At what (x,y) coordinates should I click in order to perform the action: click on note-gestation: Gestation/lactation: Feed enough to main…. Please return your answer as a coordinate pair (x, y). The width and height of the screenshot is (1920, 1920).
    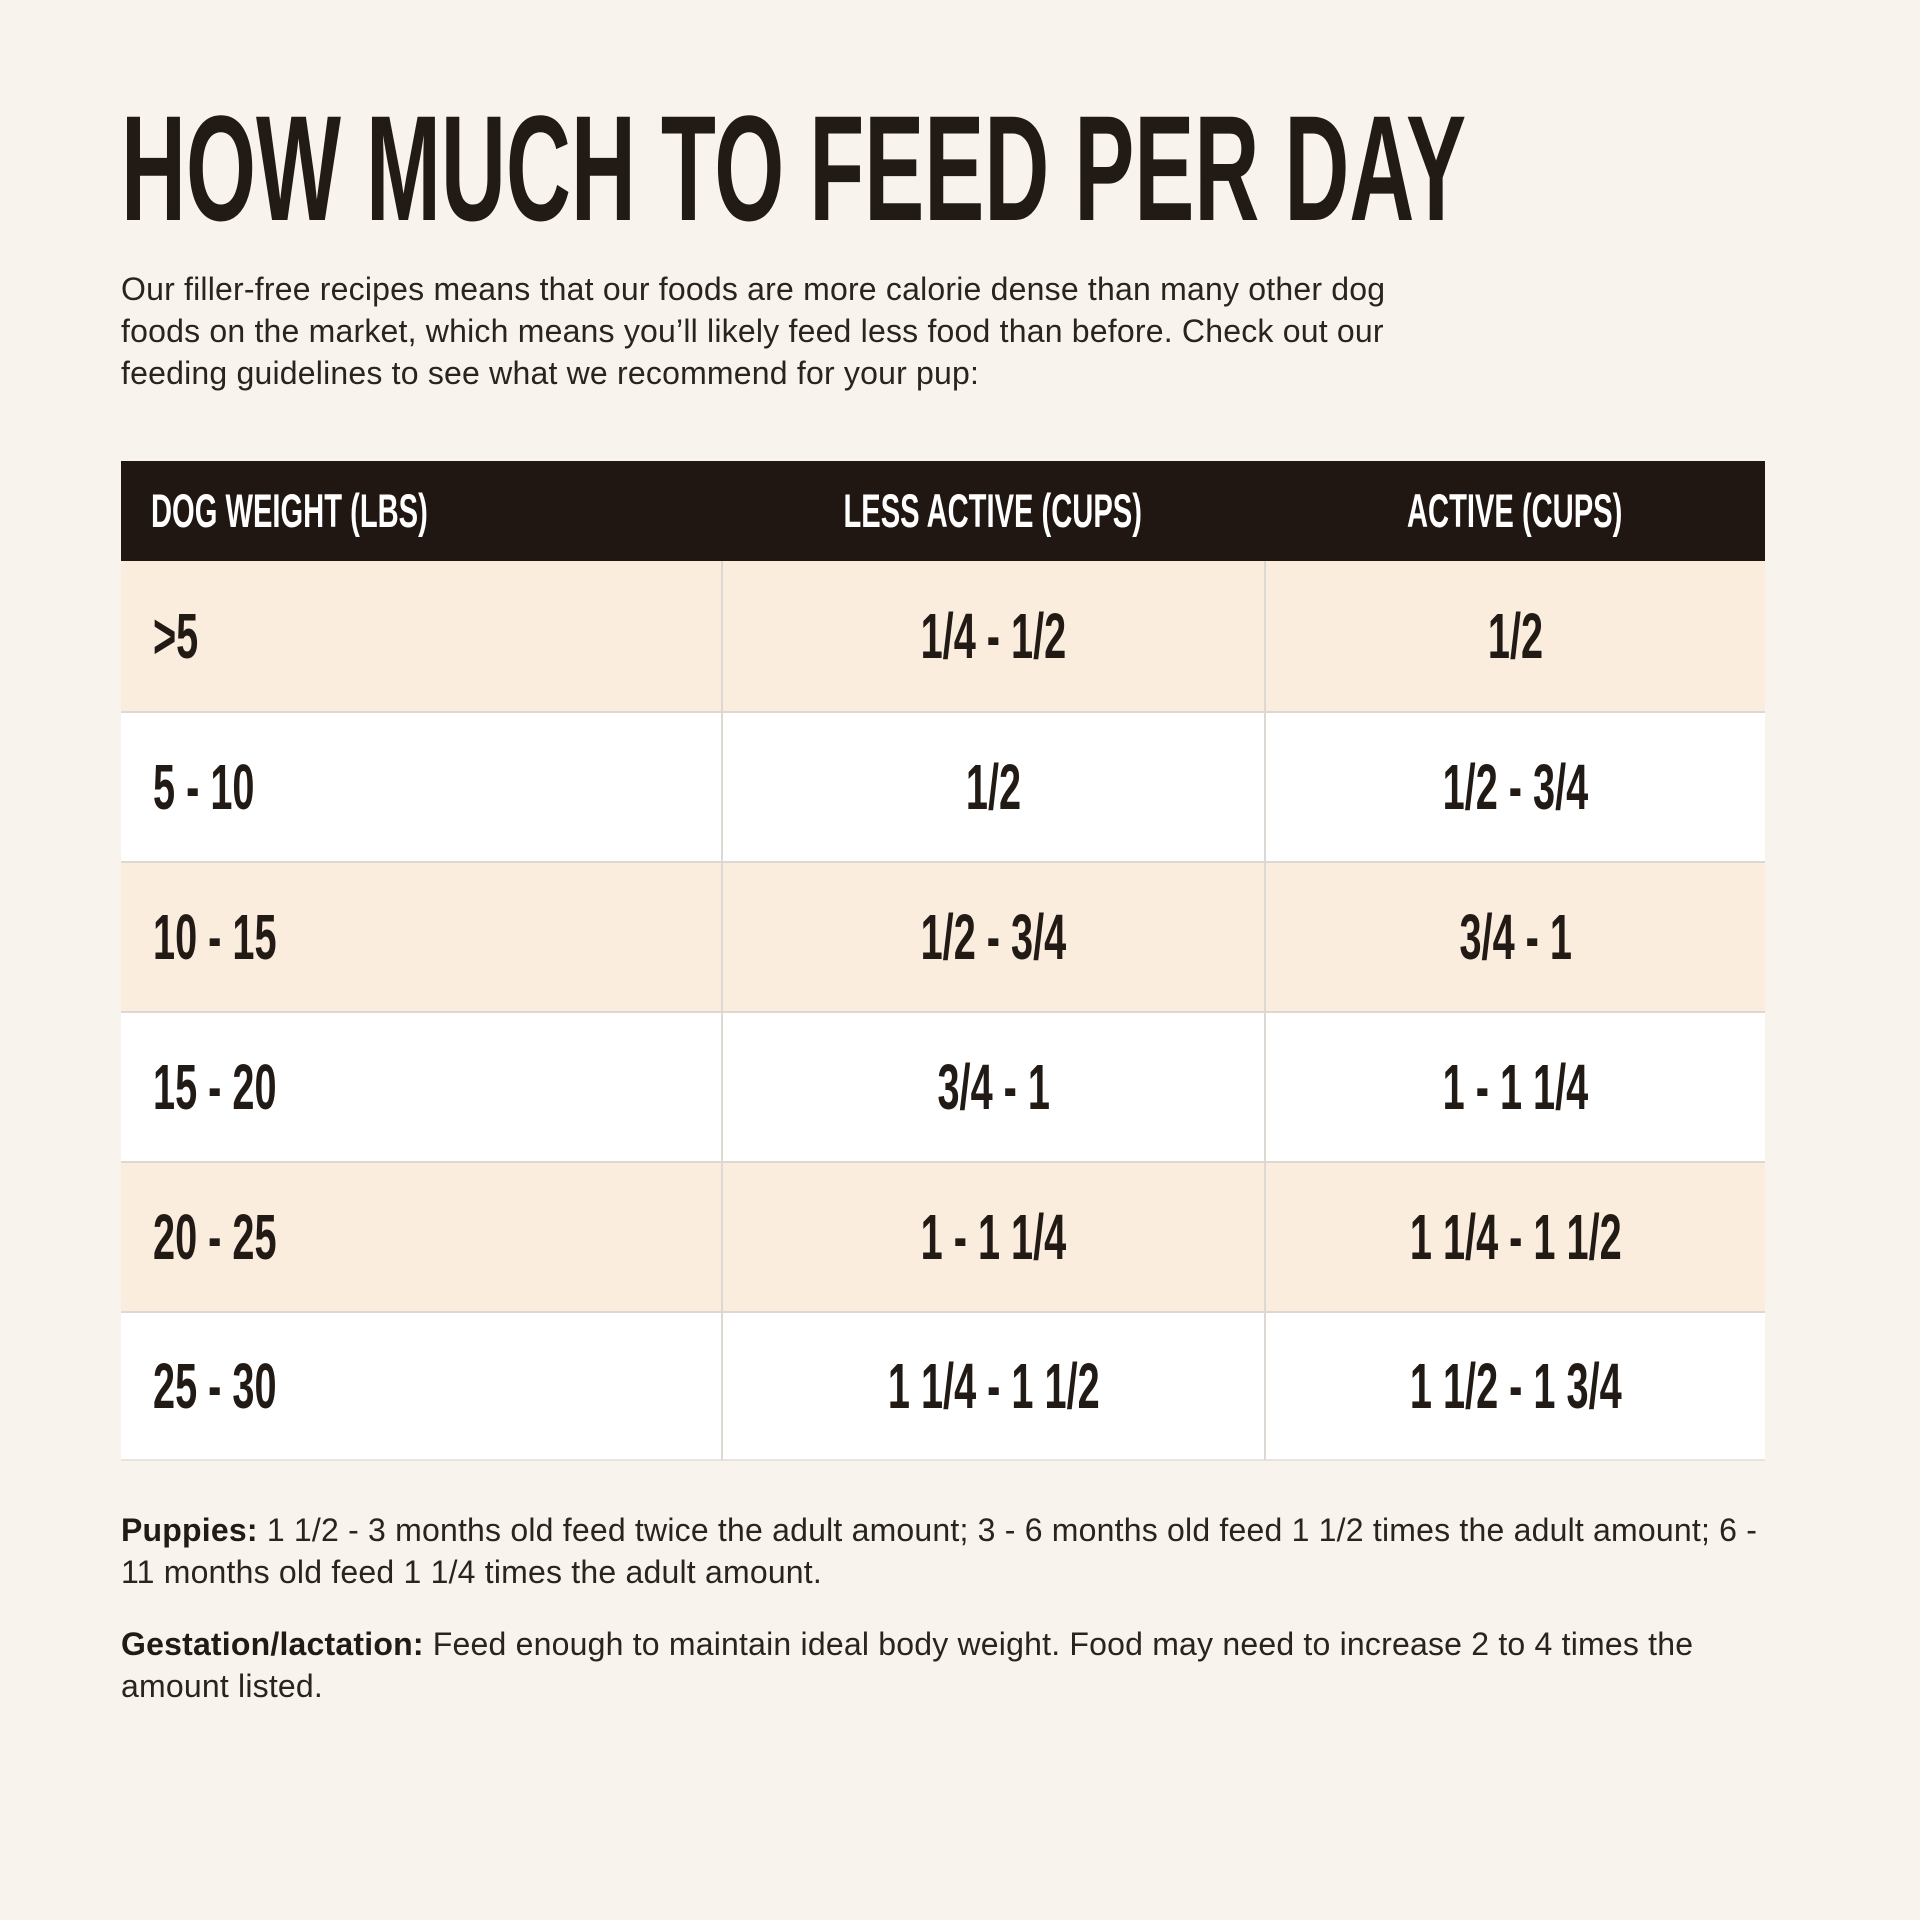
    Looking at the image, I should click on (943, 1665).